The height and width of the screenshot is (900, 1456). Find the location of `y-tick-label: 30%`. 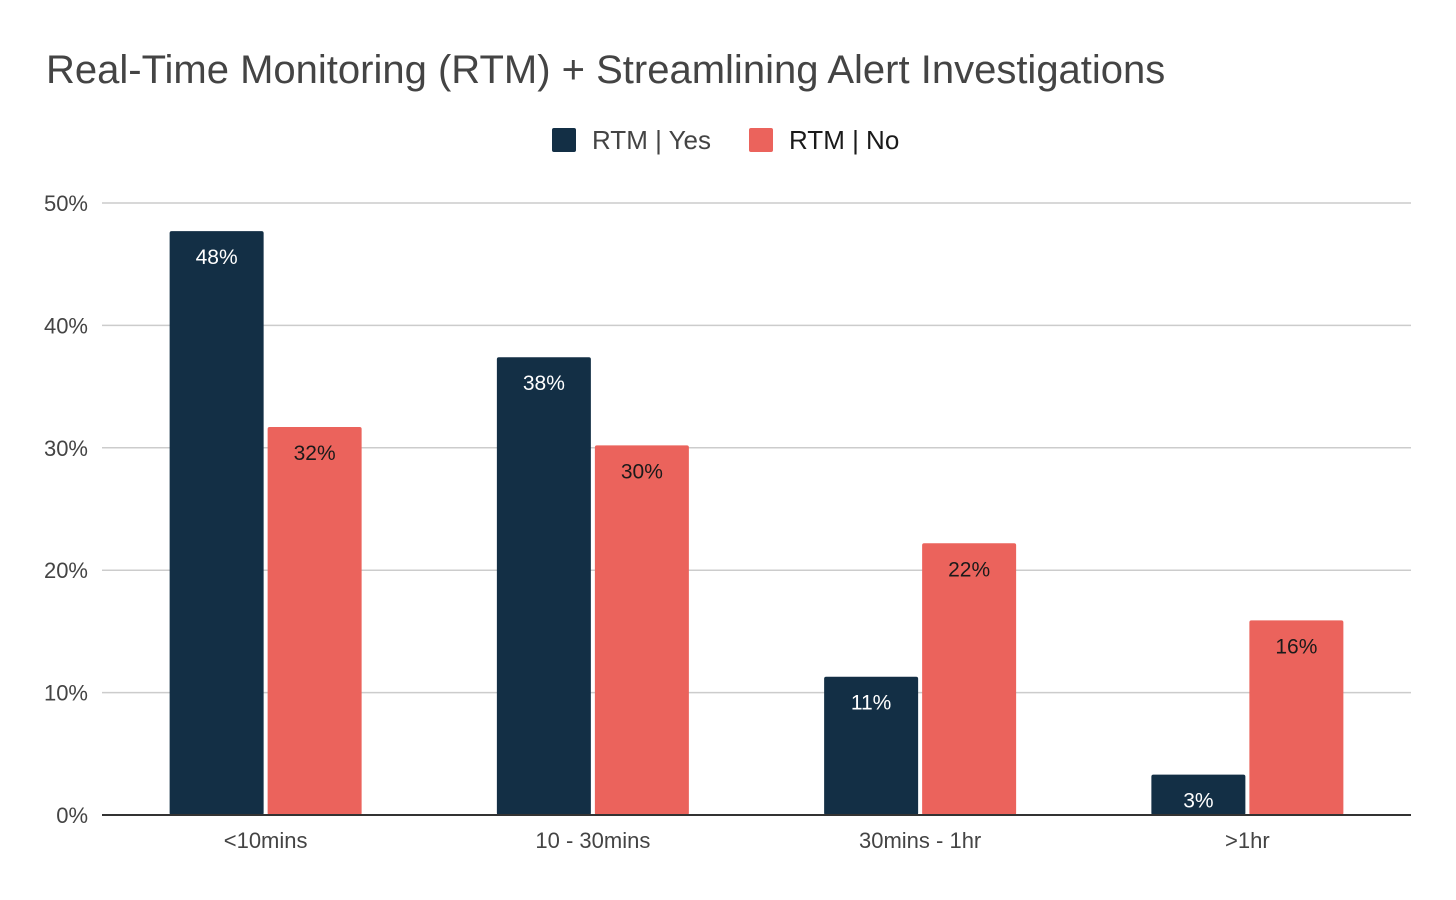

y-tick-label: 30% is located at coordinates (66, 448).